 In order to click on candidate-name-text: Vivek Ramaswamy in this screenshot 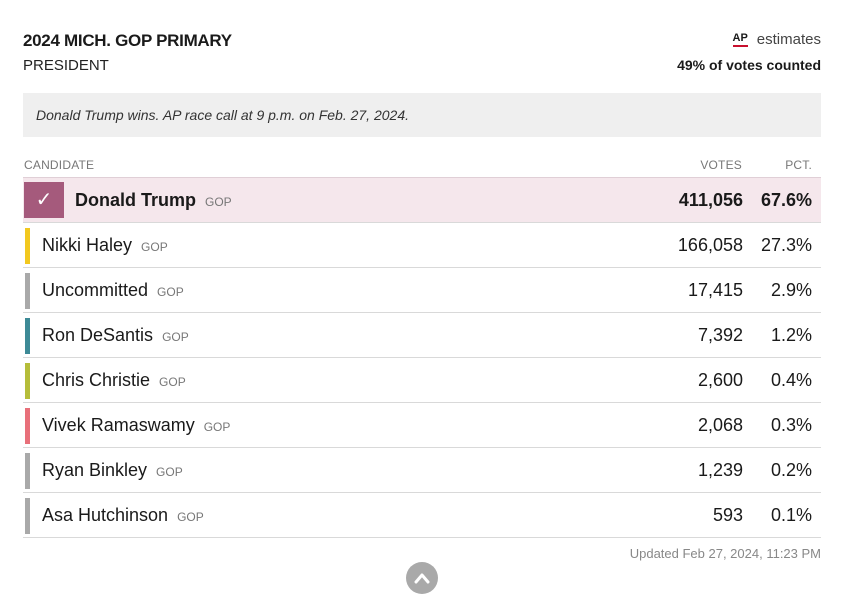, I will do `click(118, 425)`.